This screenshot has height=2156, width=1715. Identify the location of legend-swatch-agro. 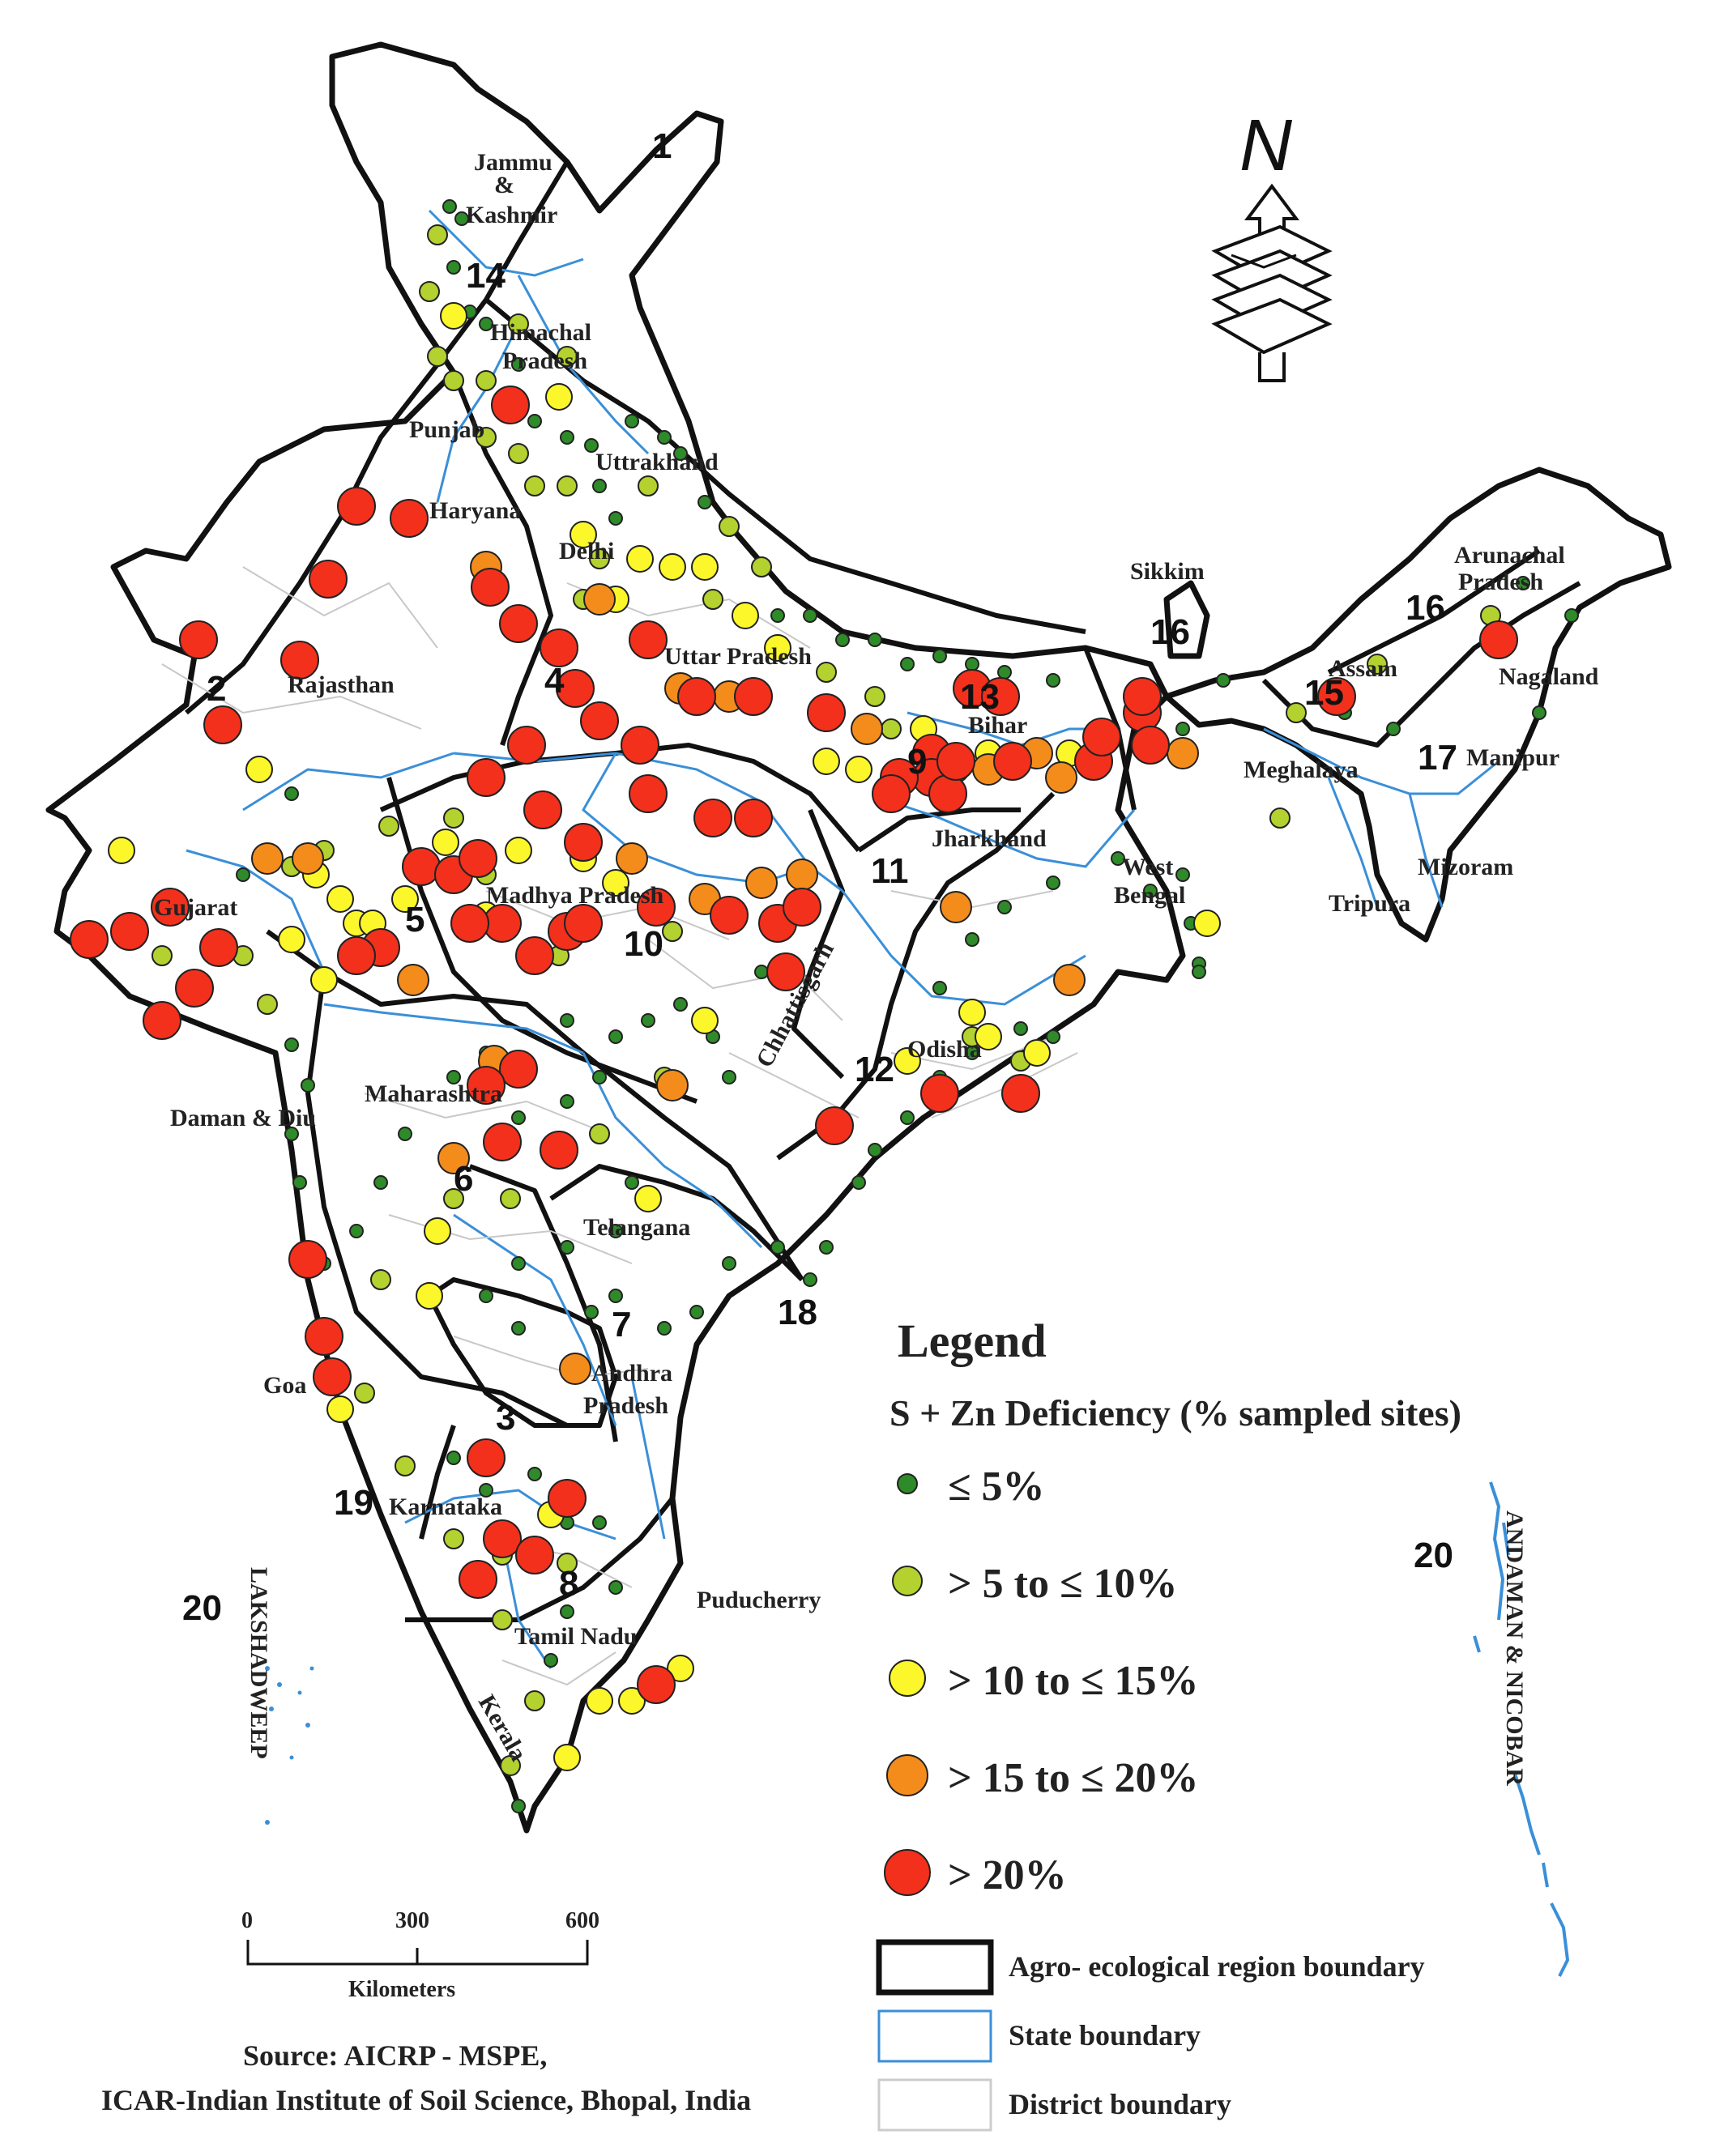
(935, 1967).